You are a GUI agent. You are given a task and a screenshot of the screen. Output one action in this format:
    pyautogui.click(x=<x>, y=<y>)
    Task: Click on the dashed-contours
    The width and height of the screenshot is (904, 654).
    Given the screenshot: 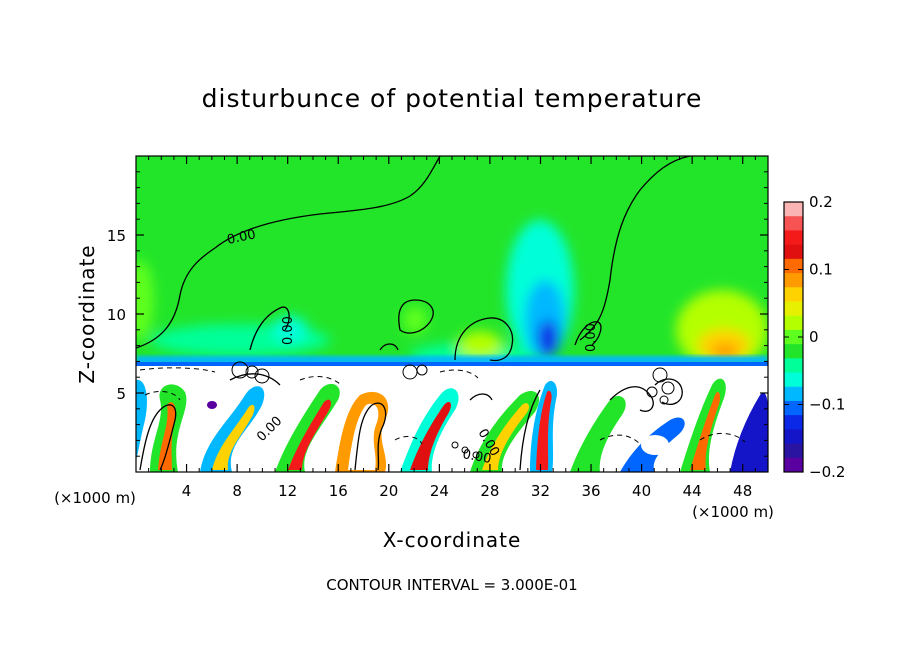 What is the action you would take?
    pyautogui.click(x=442, y=406)
    